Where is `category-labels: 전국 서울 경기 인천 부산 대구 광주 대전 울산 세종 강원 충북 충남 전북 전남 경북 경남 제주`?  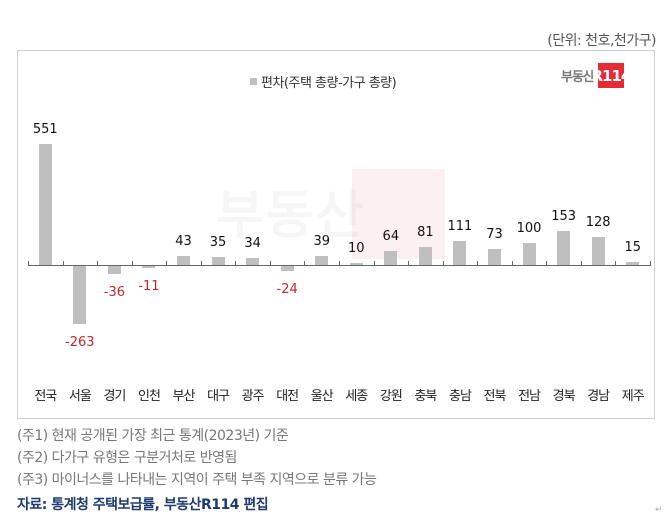 category-labels: 전국 서울 경기 인천 부산 대구 광주 대전 울산 세종 강원 충북 충남 전북 전남 경북 경남 제주 is located at coordinates (339, 395).